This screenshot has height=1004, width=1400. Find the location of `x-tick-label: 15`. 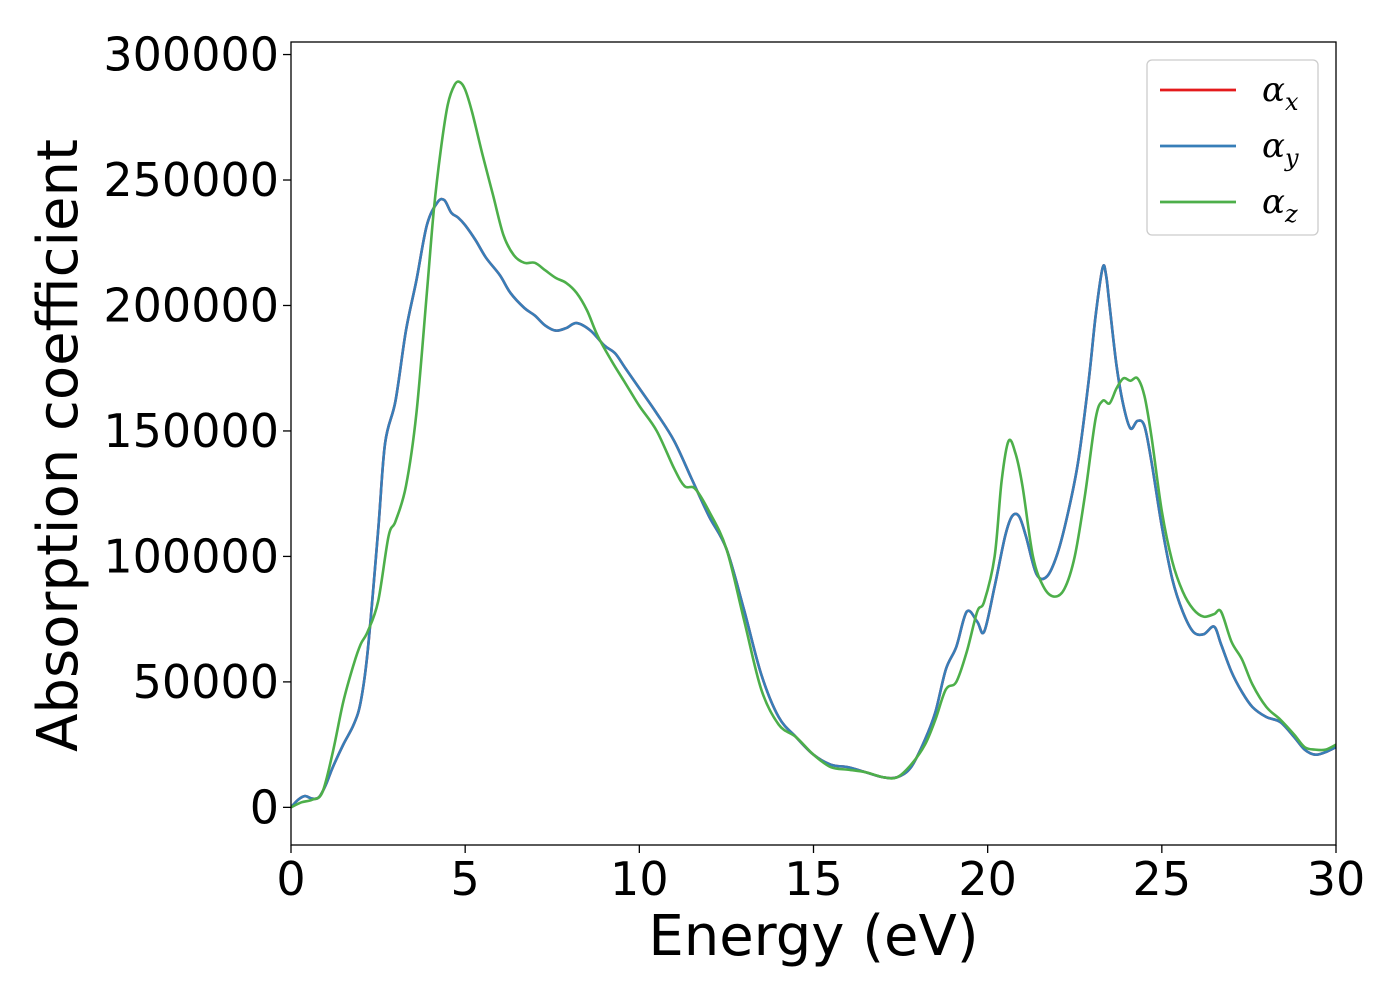

x-tick-label: 15 is located at coordinates (813, 879).